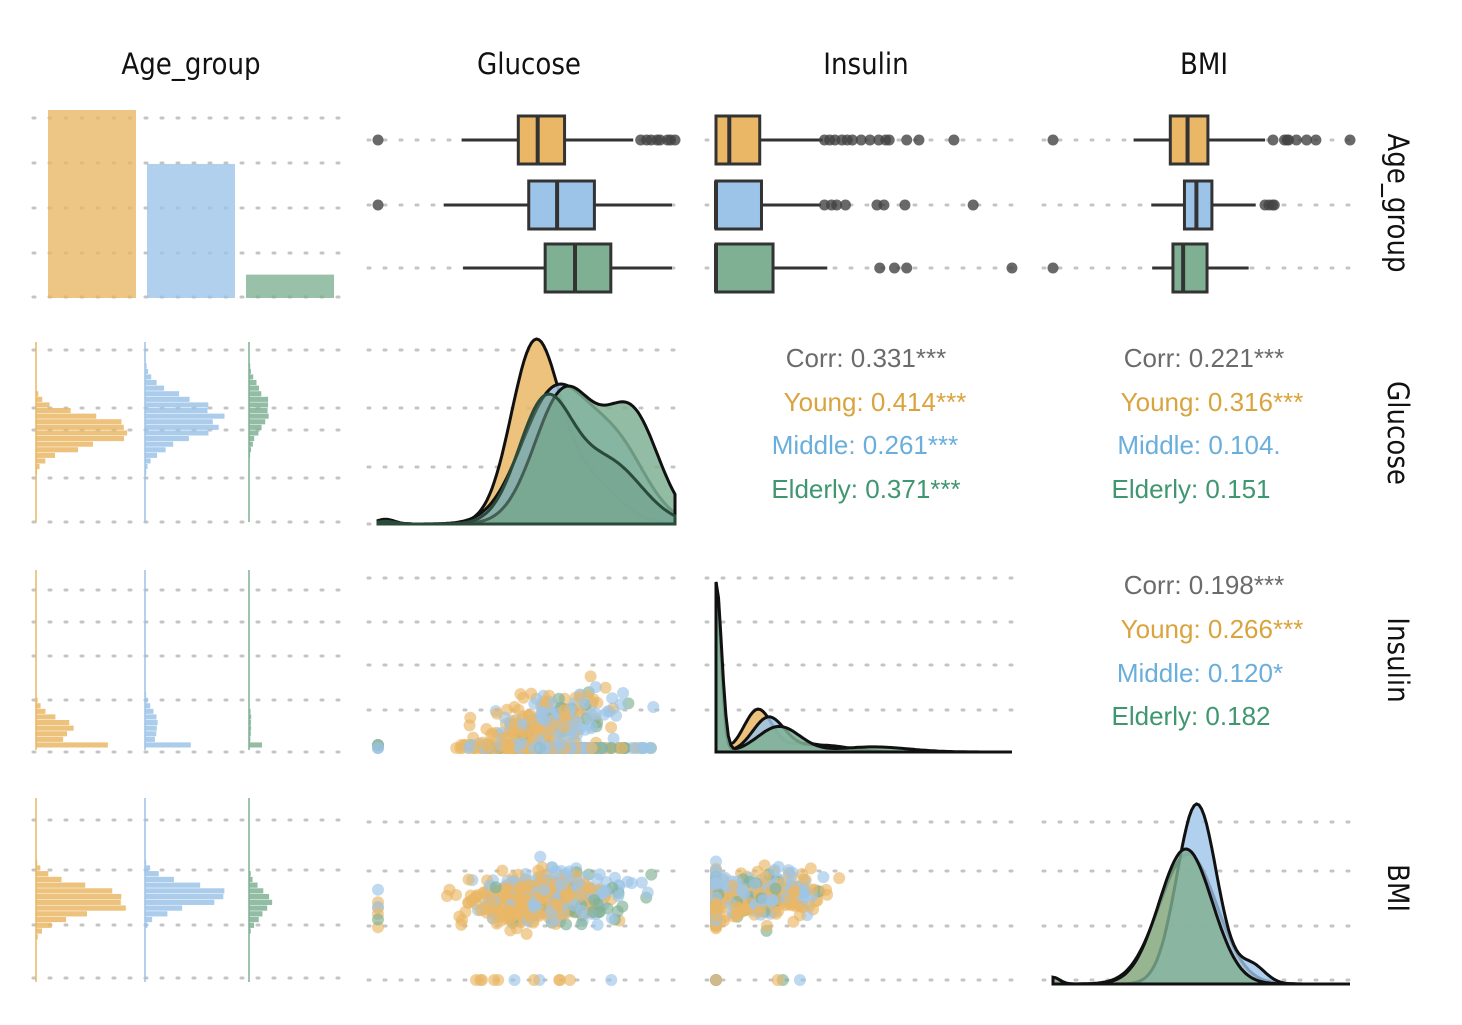  Describe the element at coordinates (526, 431) in the screenshot. I see `density-glucose` at that location.